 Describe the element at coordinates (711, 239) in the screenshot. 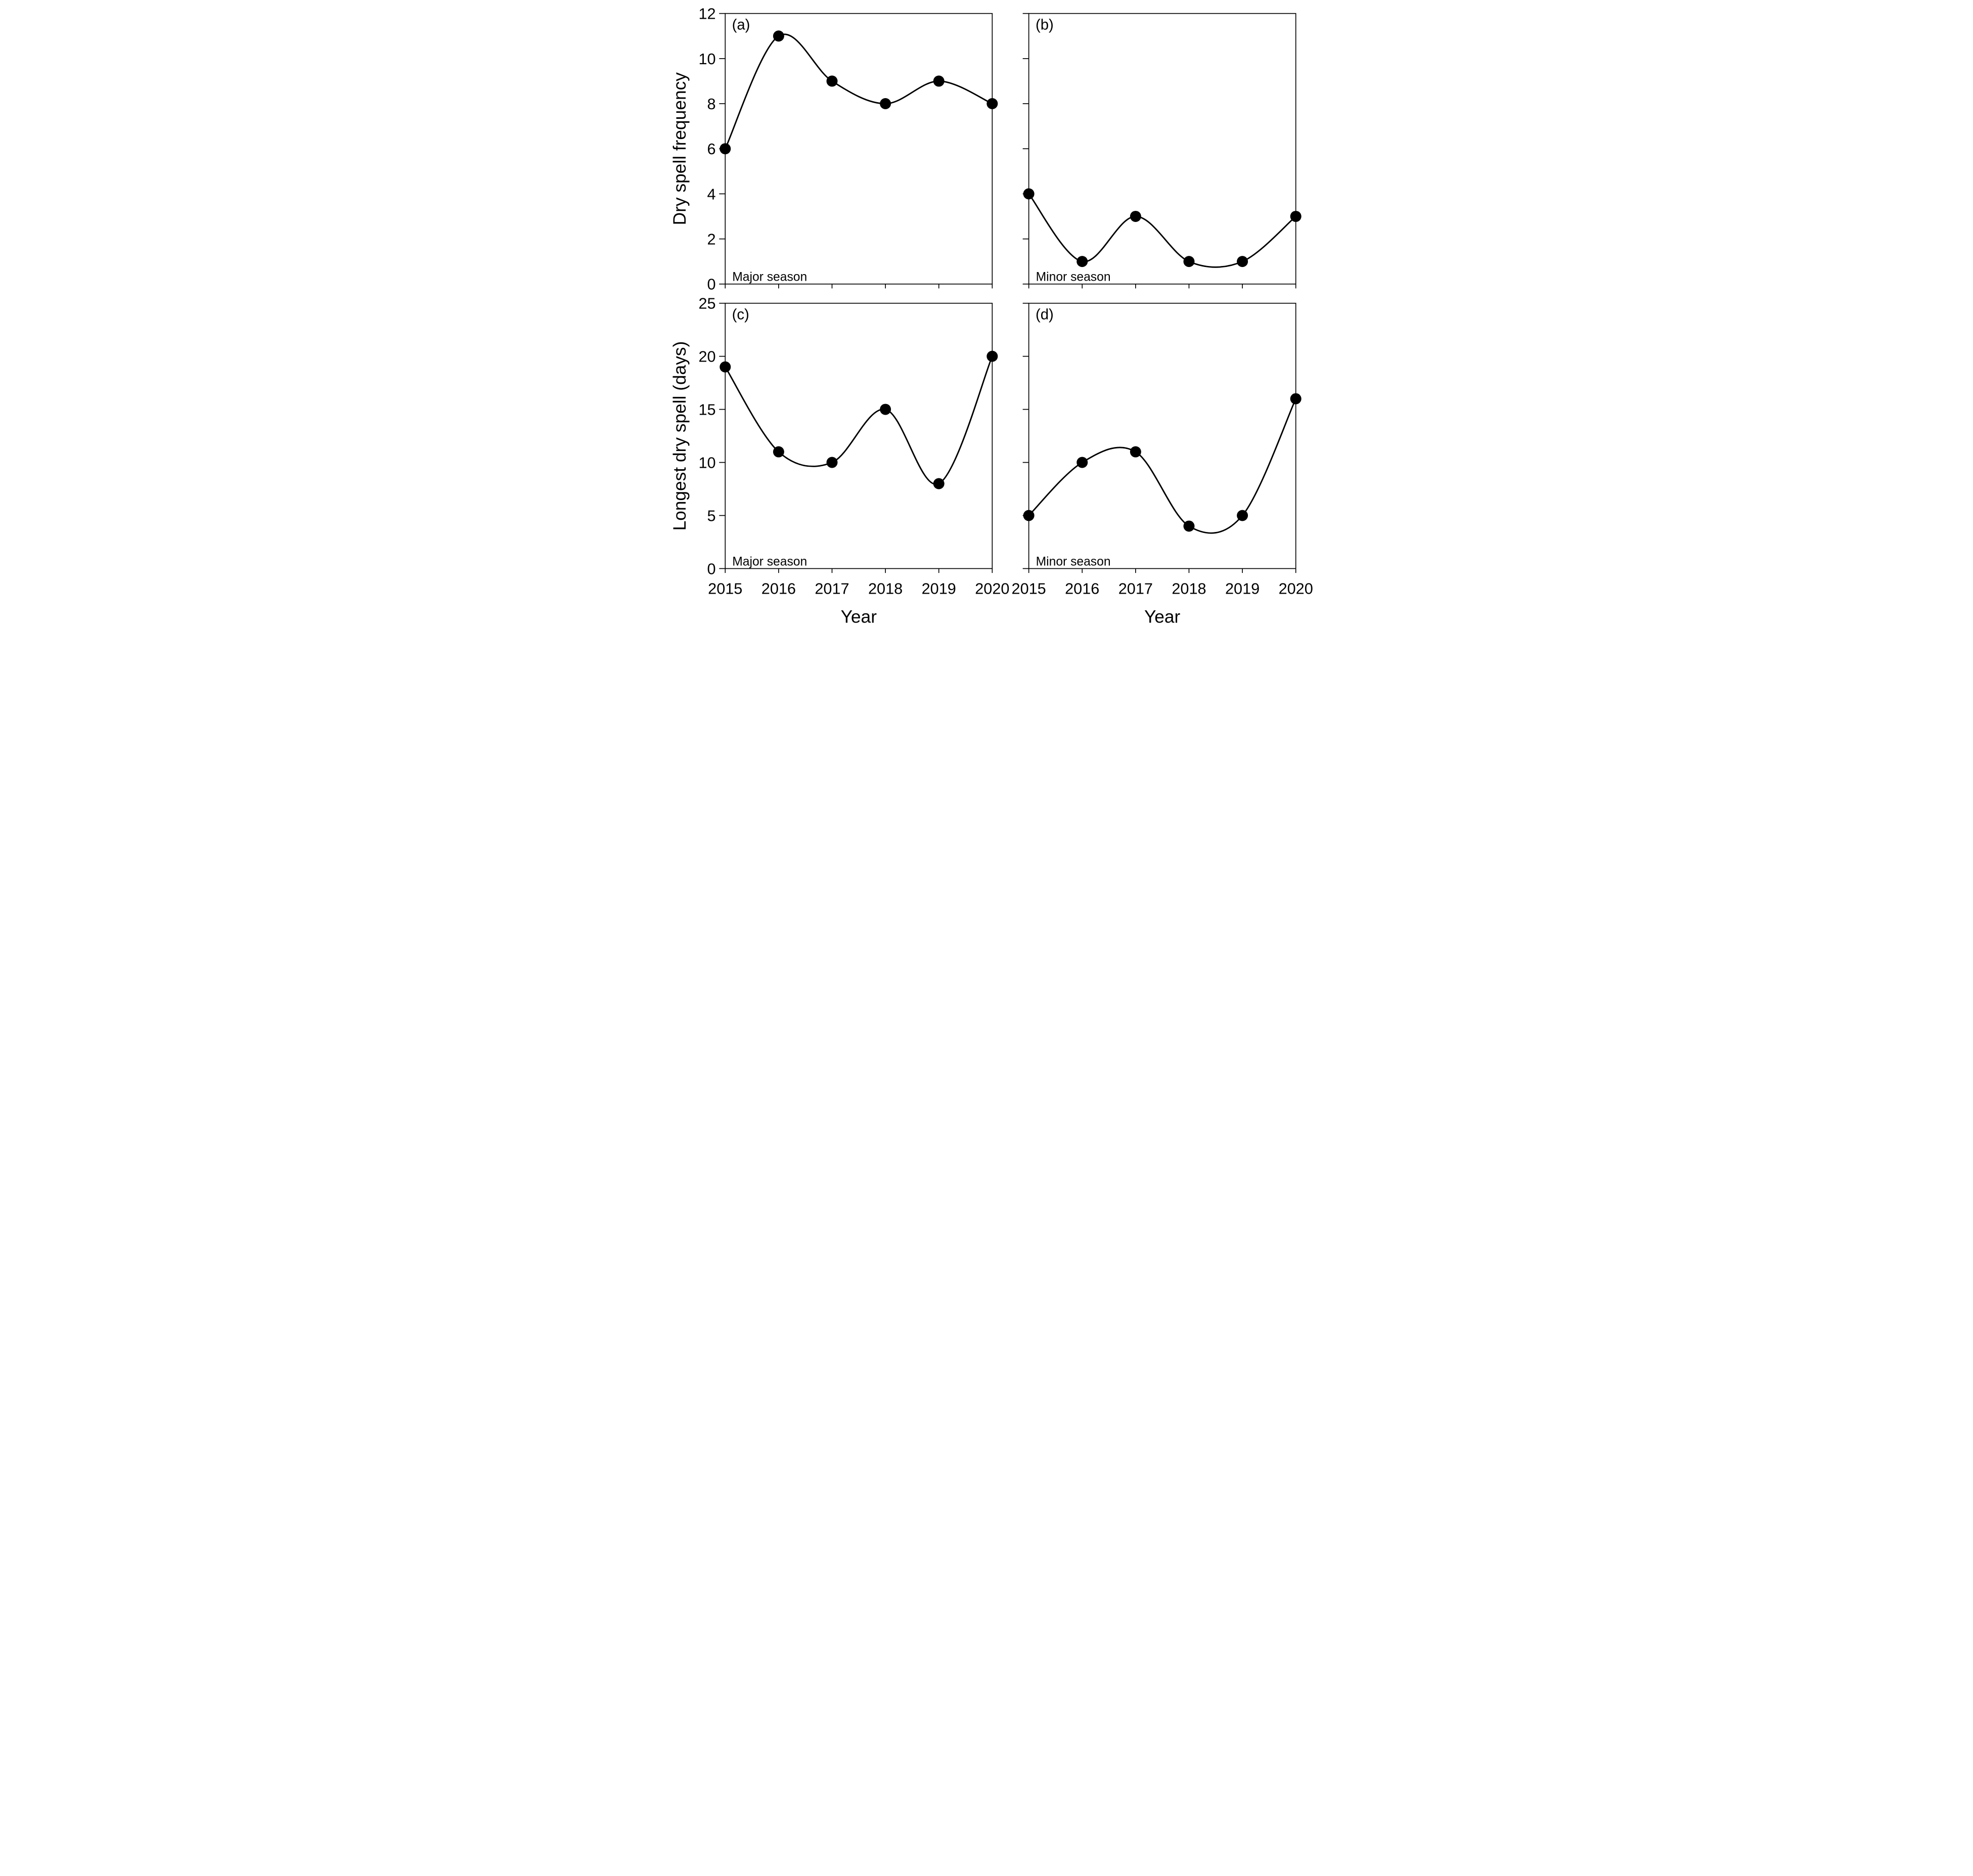

I see `panel-a-y-tick-label: 2` at that location.